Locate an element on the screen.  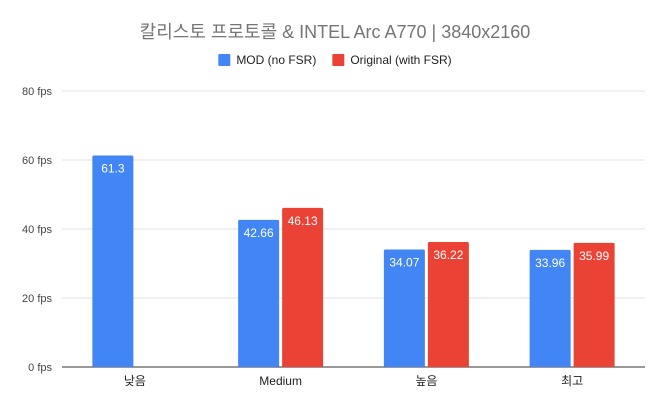
bar-value-label: 33.96 is located at coordinates (550, 263).